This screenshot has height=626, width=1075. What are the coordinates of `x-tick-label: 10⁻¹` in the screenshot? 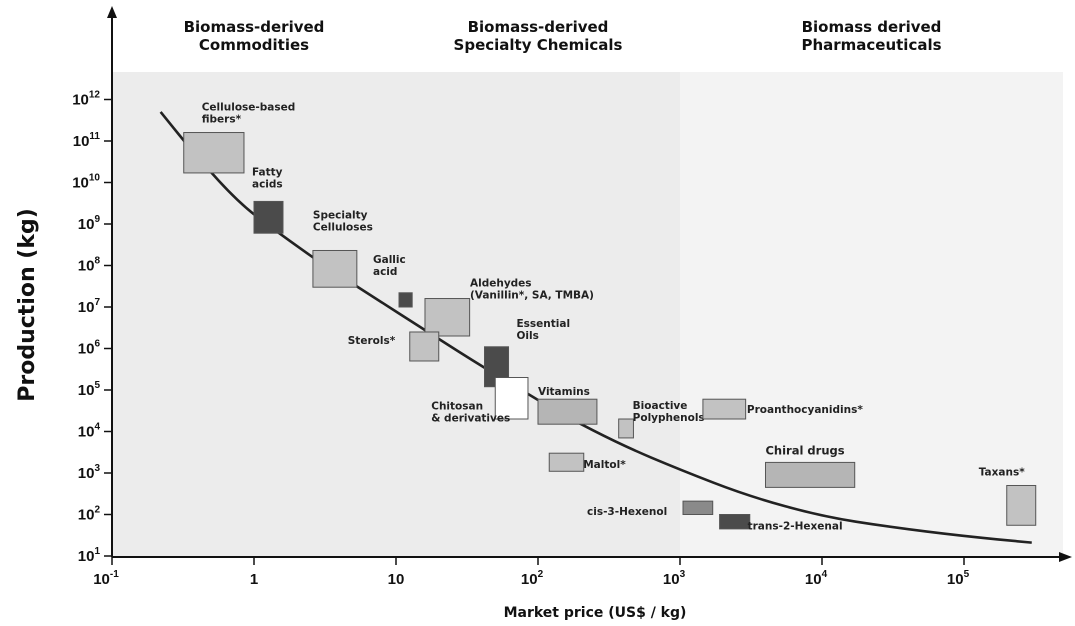 It's located at (106, 578).